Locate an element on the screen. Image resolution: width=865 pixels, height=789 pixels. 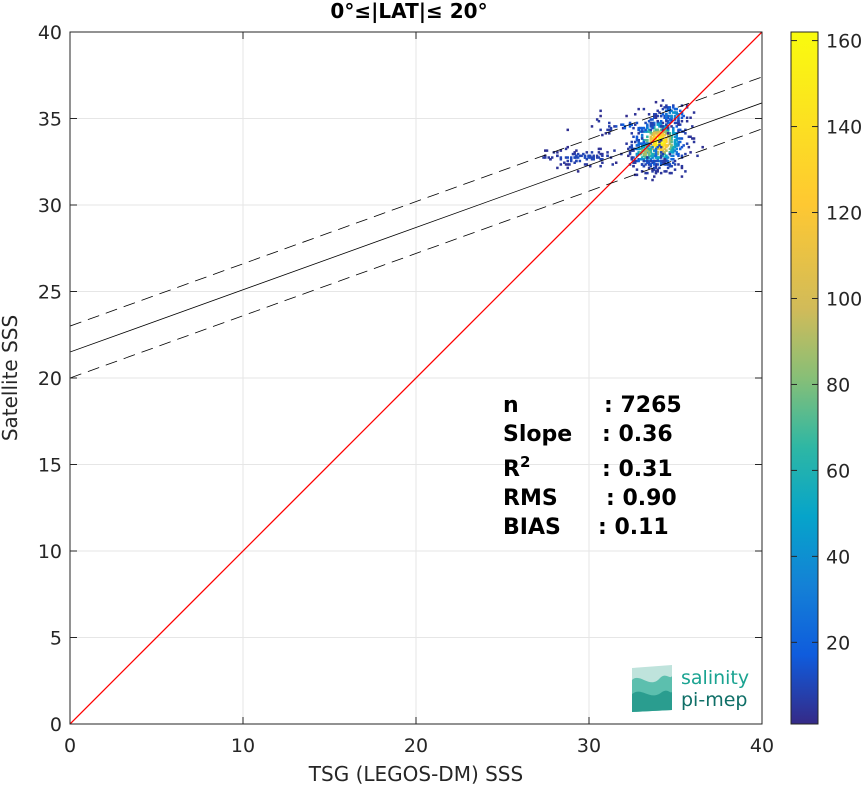
x-tick-label: 30 is located at coordinates (589, 746).